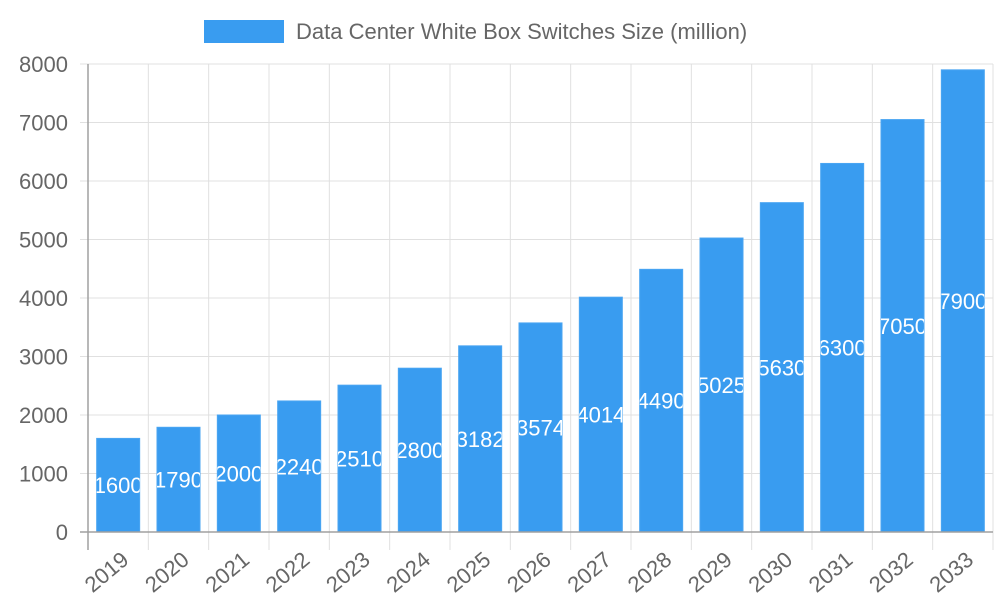 The height and width of the screenshot is (605, 1000). I want to click on data-label: 4014, so click(600, 415).